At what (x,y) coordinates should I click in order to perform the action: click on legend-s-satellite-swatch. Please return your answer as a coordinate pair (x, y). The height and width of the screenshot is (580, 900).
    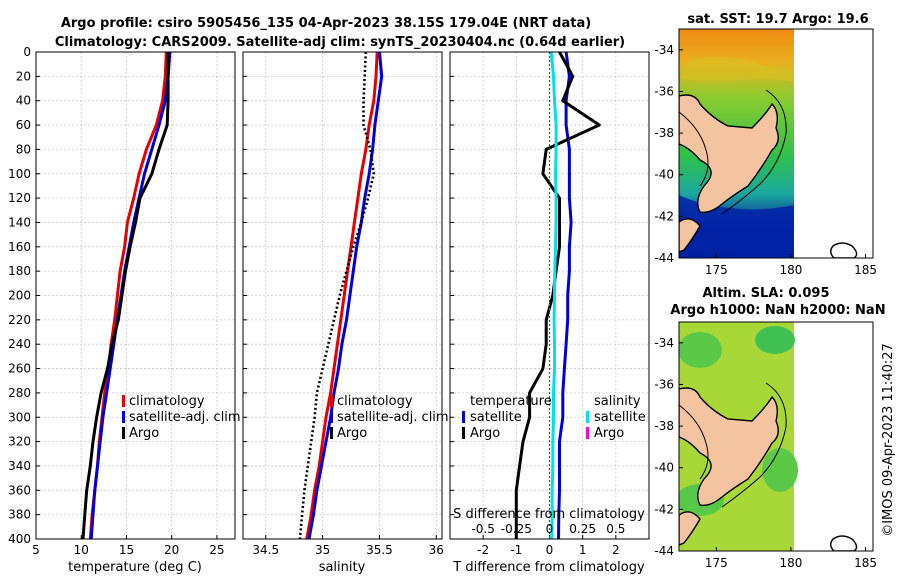
    Looking at the image, I should click on (587, 417).